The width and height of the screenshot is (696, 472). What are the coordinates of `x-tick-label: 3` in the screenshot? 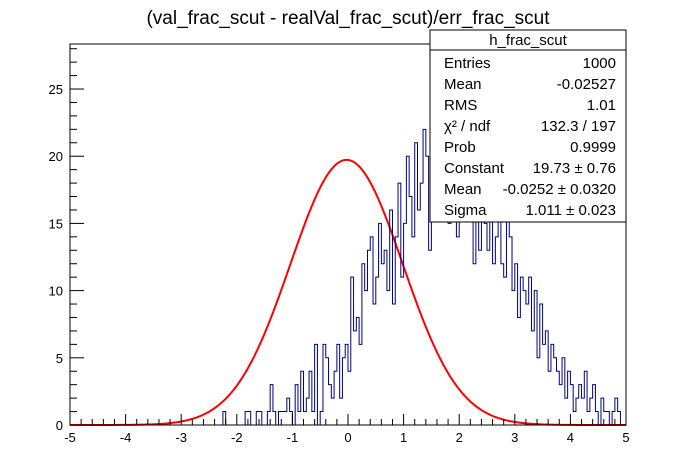 It's located at (514, 437).